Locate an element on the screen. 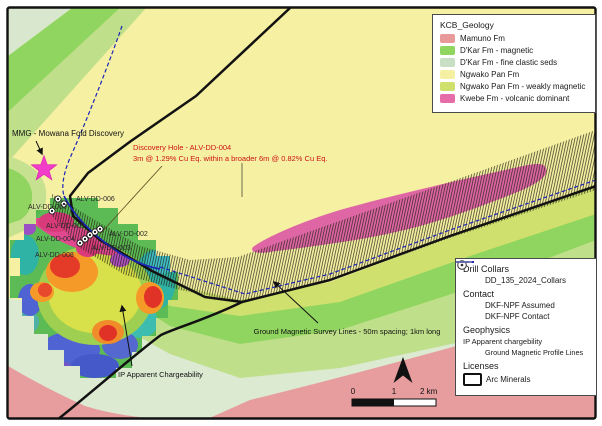 This screenshot has height=426, width=602. drill-label: ALV-DD-003 is located at coordinates (111, 248).